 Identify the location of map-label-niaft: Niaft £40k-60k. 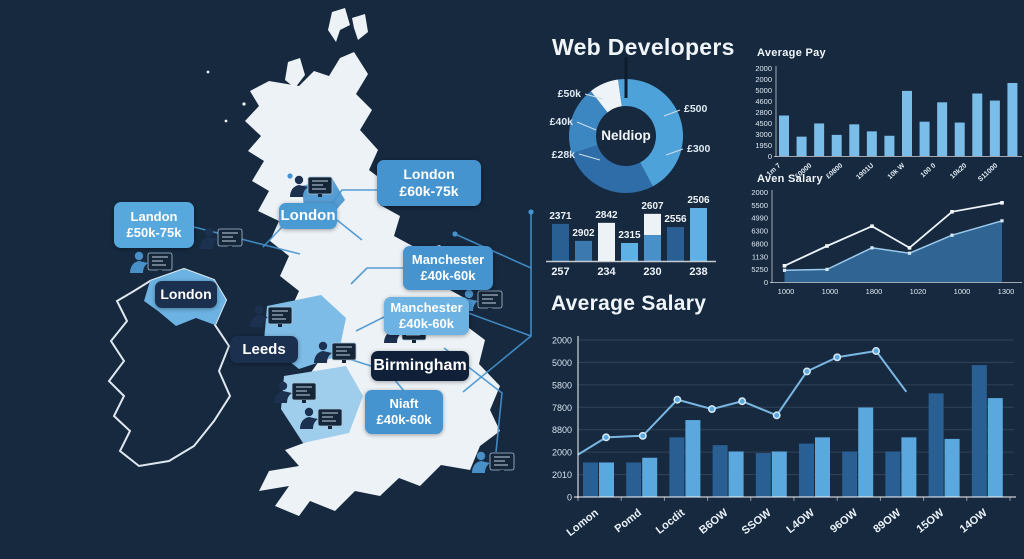
(404, 412).